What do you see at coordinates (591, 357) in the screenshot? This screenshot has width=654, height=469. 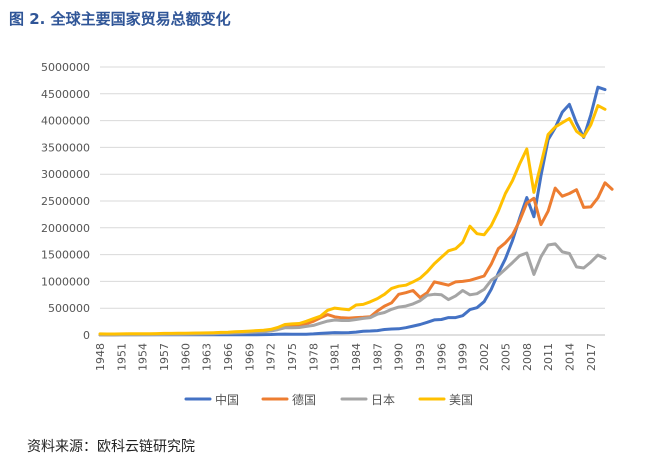 I see `x-tick-label: 2017` at bounding box center [591, 357].